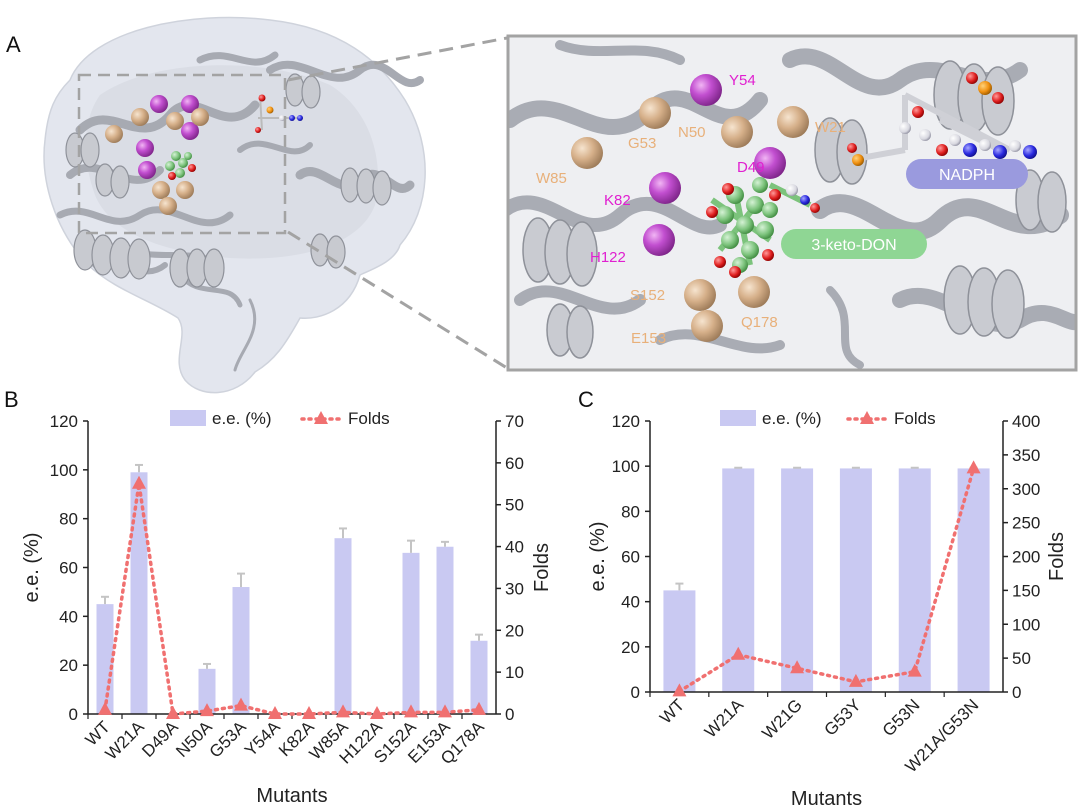  I want to click on x-tick-label: G53N, so click(901, 717).